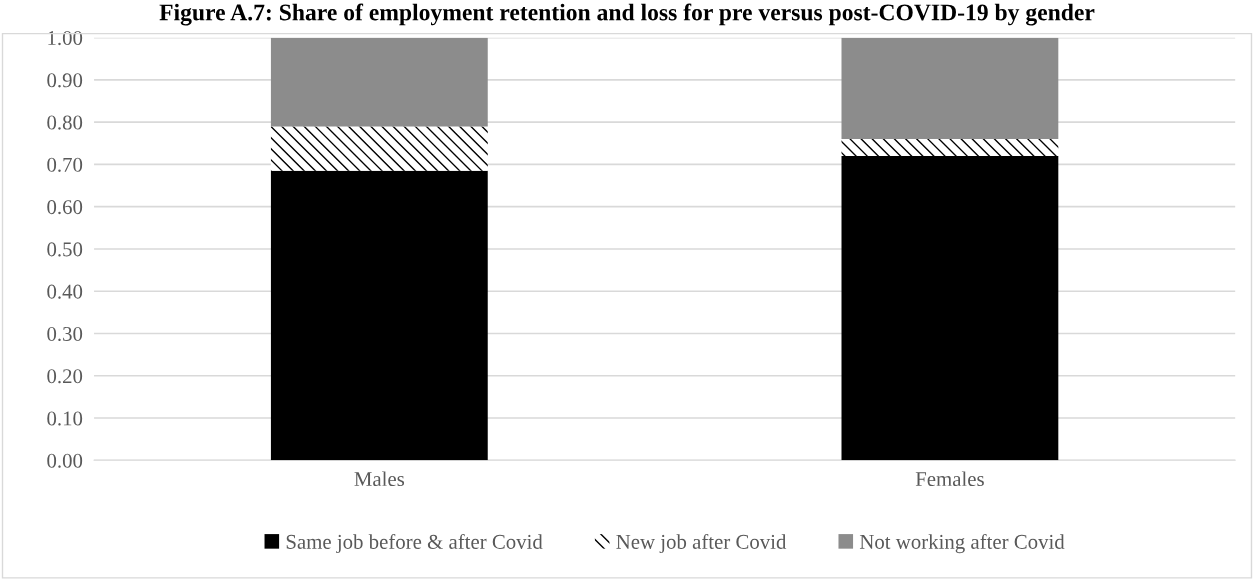 The width and height of the screenshot is (1254, 579). What do you see at coordinates (962, 544) in the screenshot?
I see `legend-label: Not working after Covid` at bounding box center [962, 544].